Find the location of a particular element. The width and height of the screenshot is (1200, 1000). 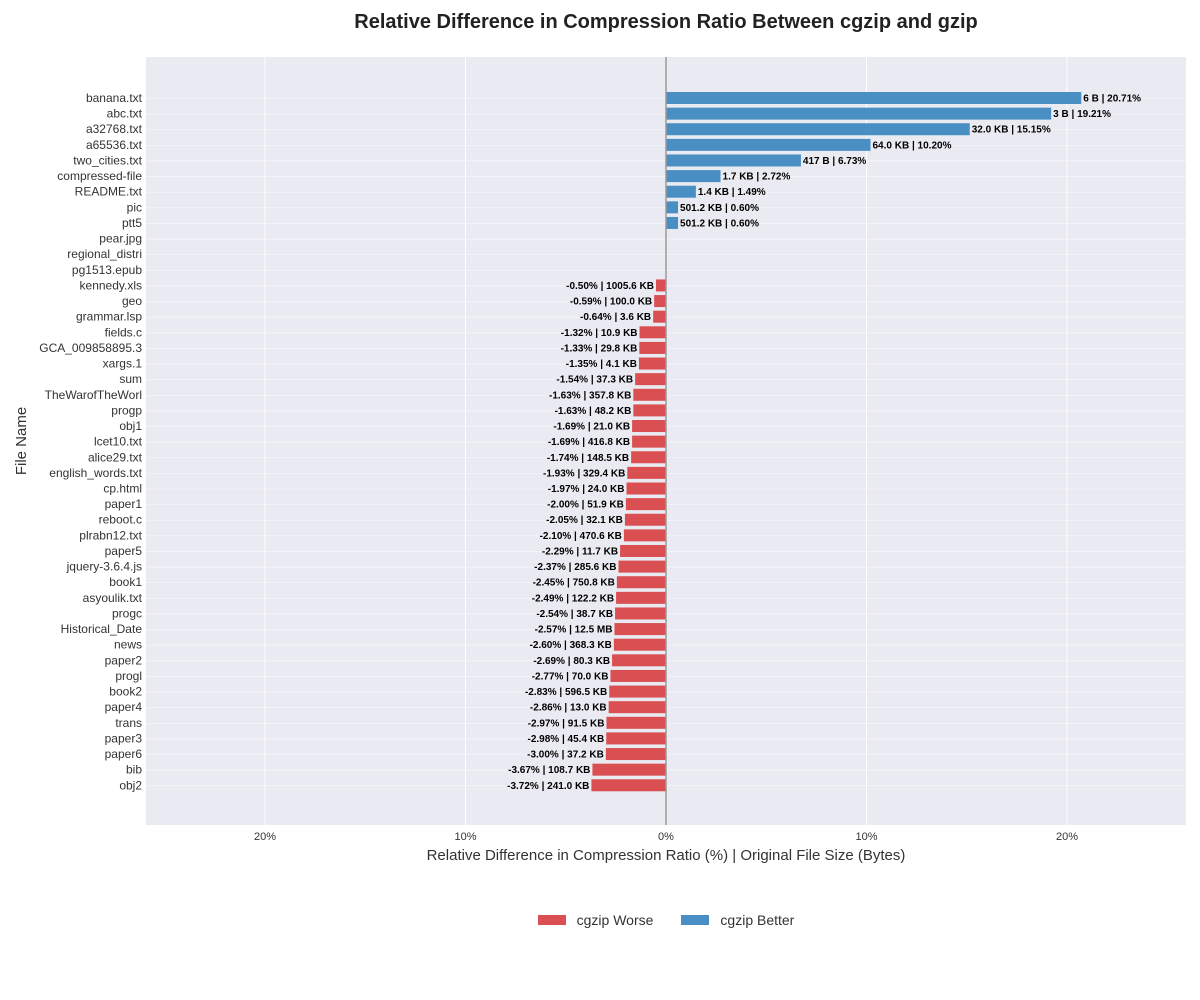

y-tick-label: ptt5 is located at coordinates (132, 223).